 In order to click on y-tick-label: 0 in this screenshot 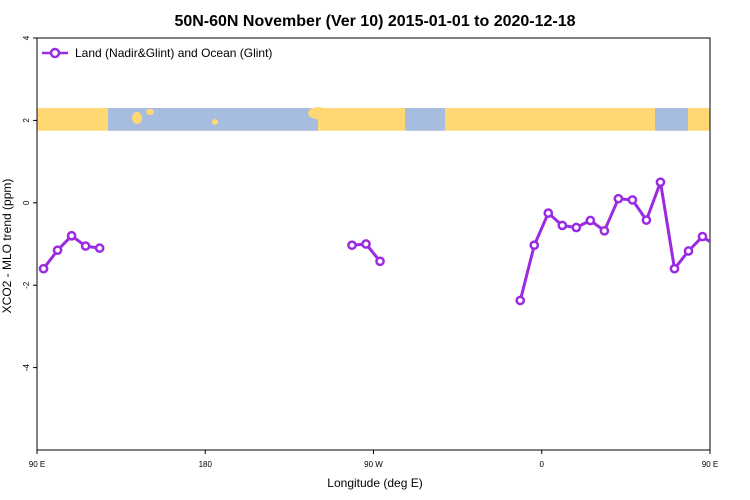, I will do `click(26, 202)`.